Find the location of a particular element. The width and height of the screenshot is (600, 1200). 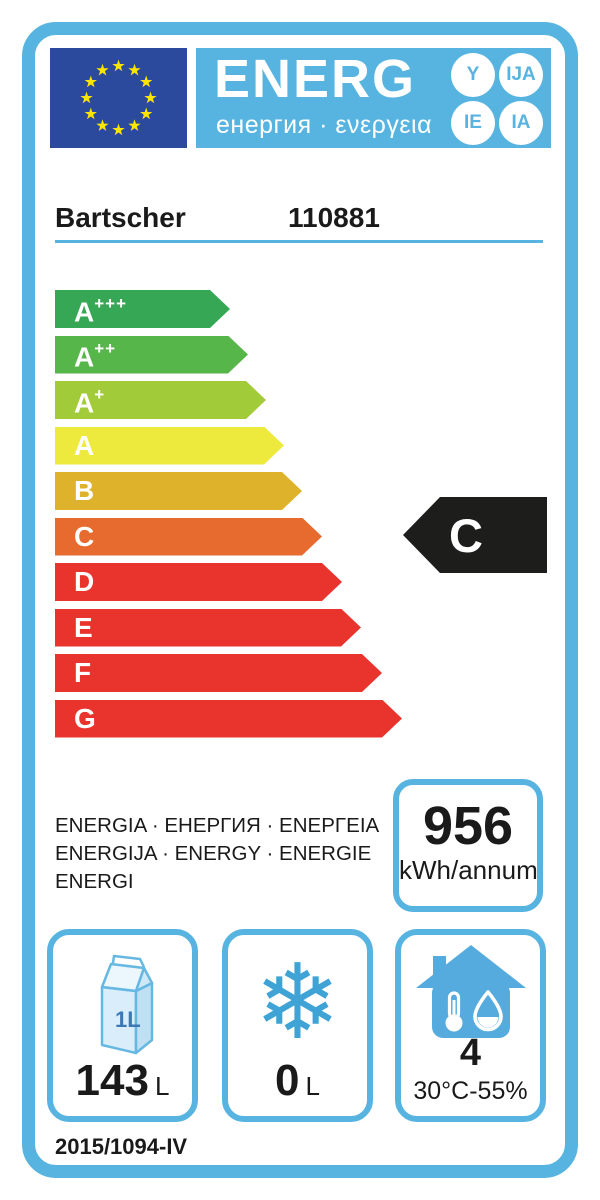

energ-logo-text: ENERG is located at coordinates (315, 79).